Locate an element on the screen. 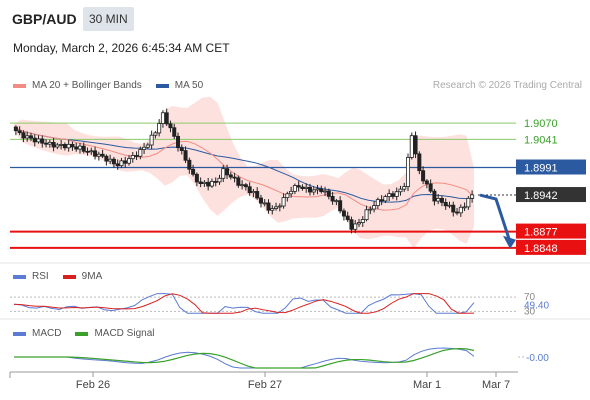 The width and height of the screenshot is (590, 400). rsi-level-label-0: 70 is located at coordinates (530, 297).